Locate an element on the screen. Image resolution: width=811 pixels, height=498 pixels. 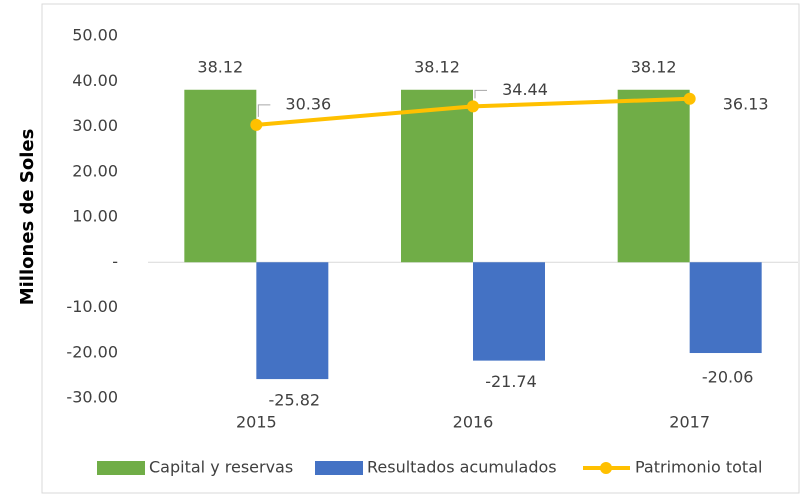
y-axis-title: Millones de Soles is located at coordinates (27, 217).